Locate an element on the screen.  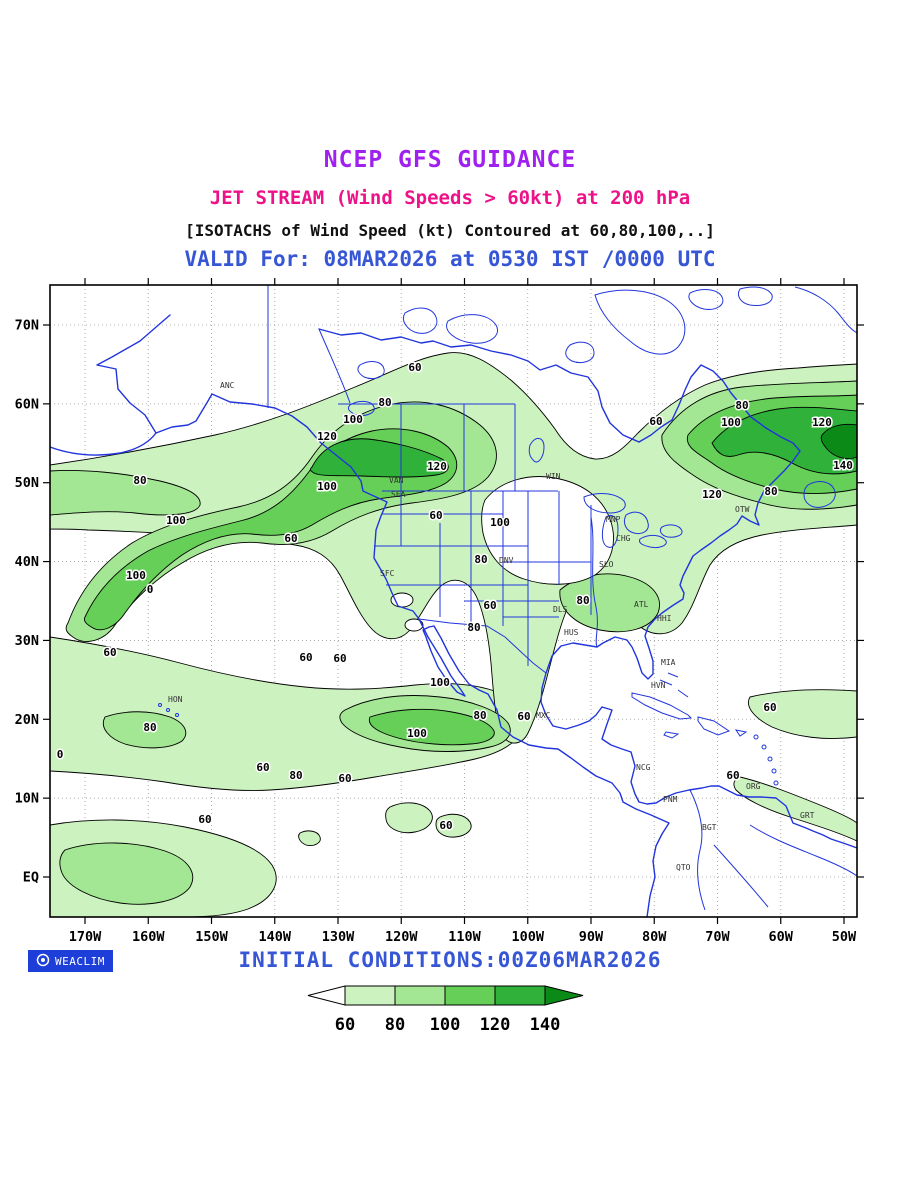
contour-label: 120 is located at coordinates (437, 466).